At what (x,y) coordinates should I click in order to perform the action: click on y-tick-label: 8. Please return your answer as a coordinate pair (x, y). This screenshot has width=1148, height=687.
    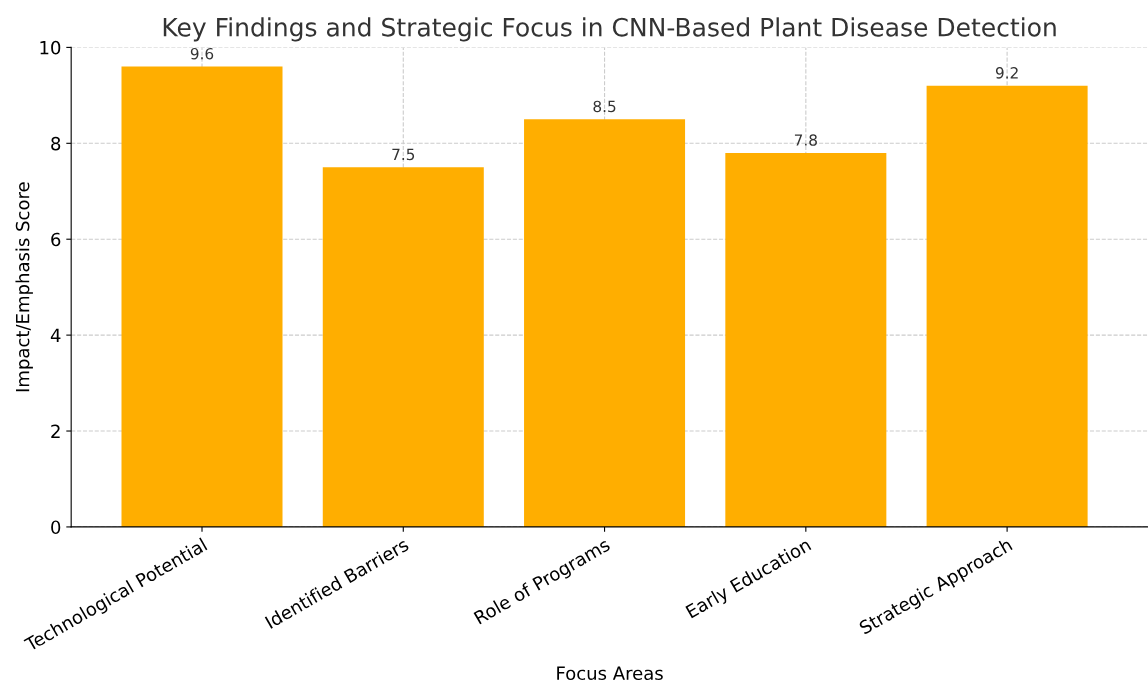
    Looking at the image, I should click on (56, 143).